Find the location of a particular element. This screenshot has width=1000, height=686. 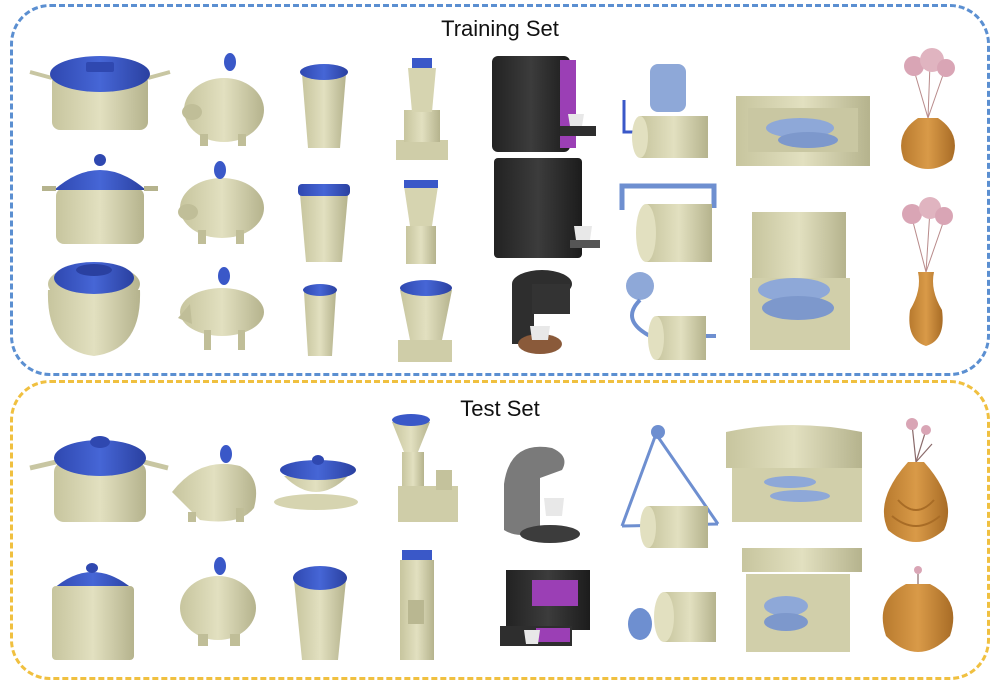

test-set-title: Test Set is located at coordinates (500, 408).